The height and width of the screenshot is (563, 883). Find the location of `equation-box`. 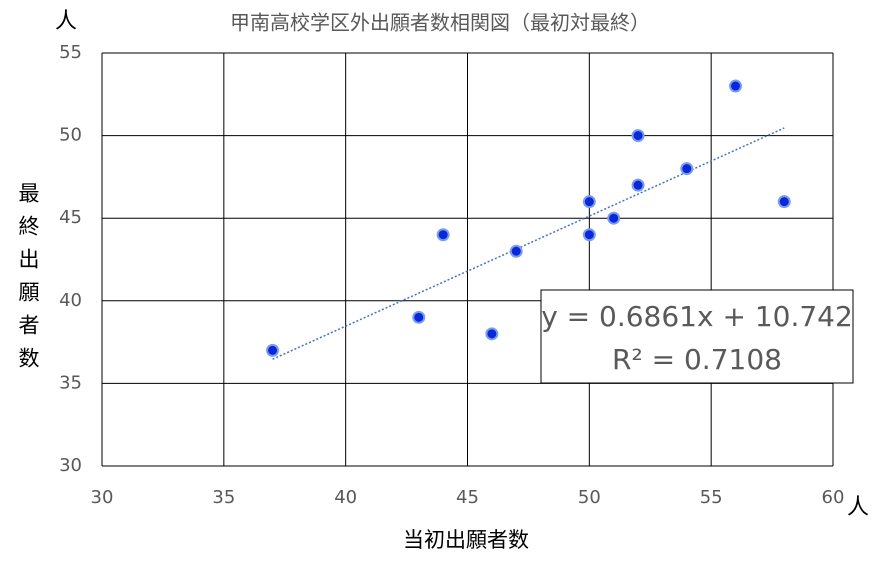

equation-box is located at coordinates (697, 336).